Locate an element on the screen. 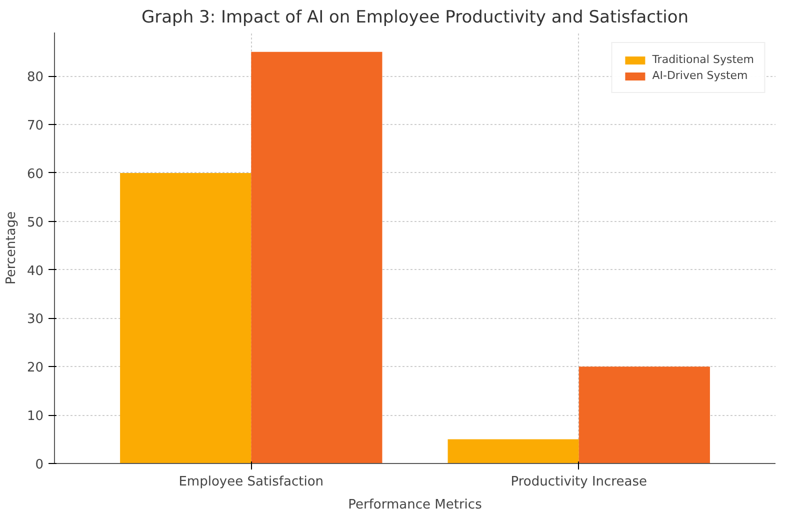 This screenshot has height=521, width=788. y-axis-title: Percentage is located at coordinates (11, 248).